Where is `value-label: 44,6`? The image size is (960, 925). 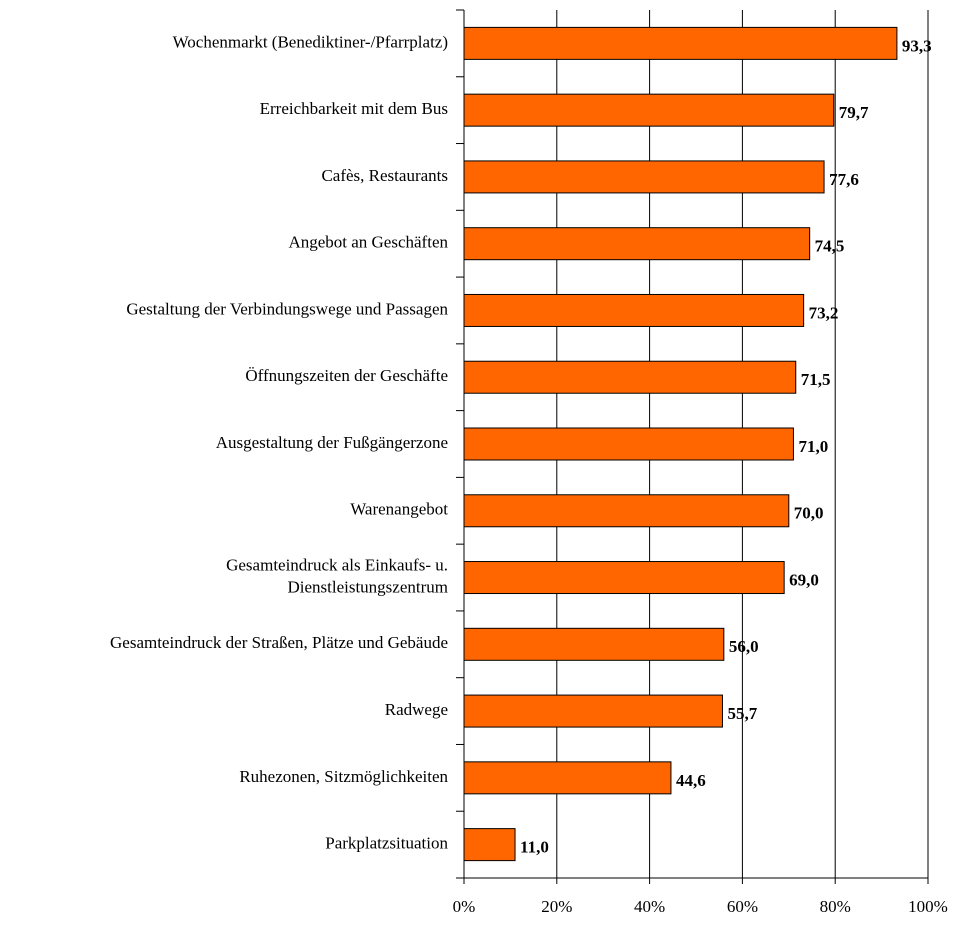
value-label: 44,6 is located at coordinates (691, 780).